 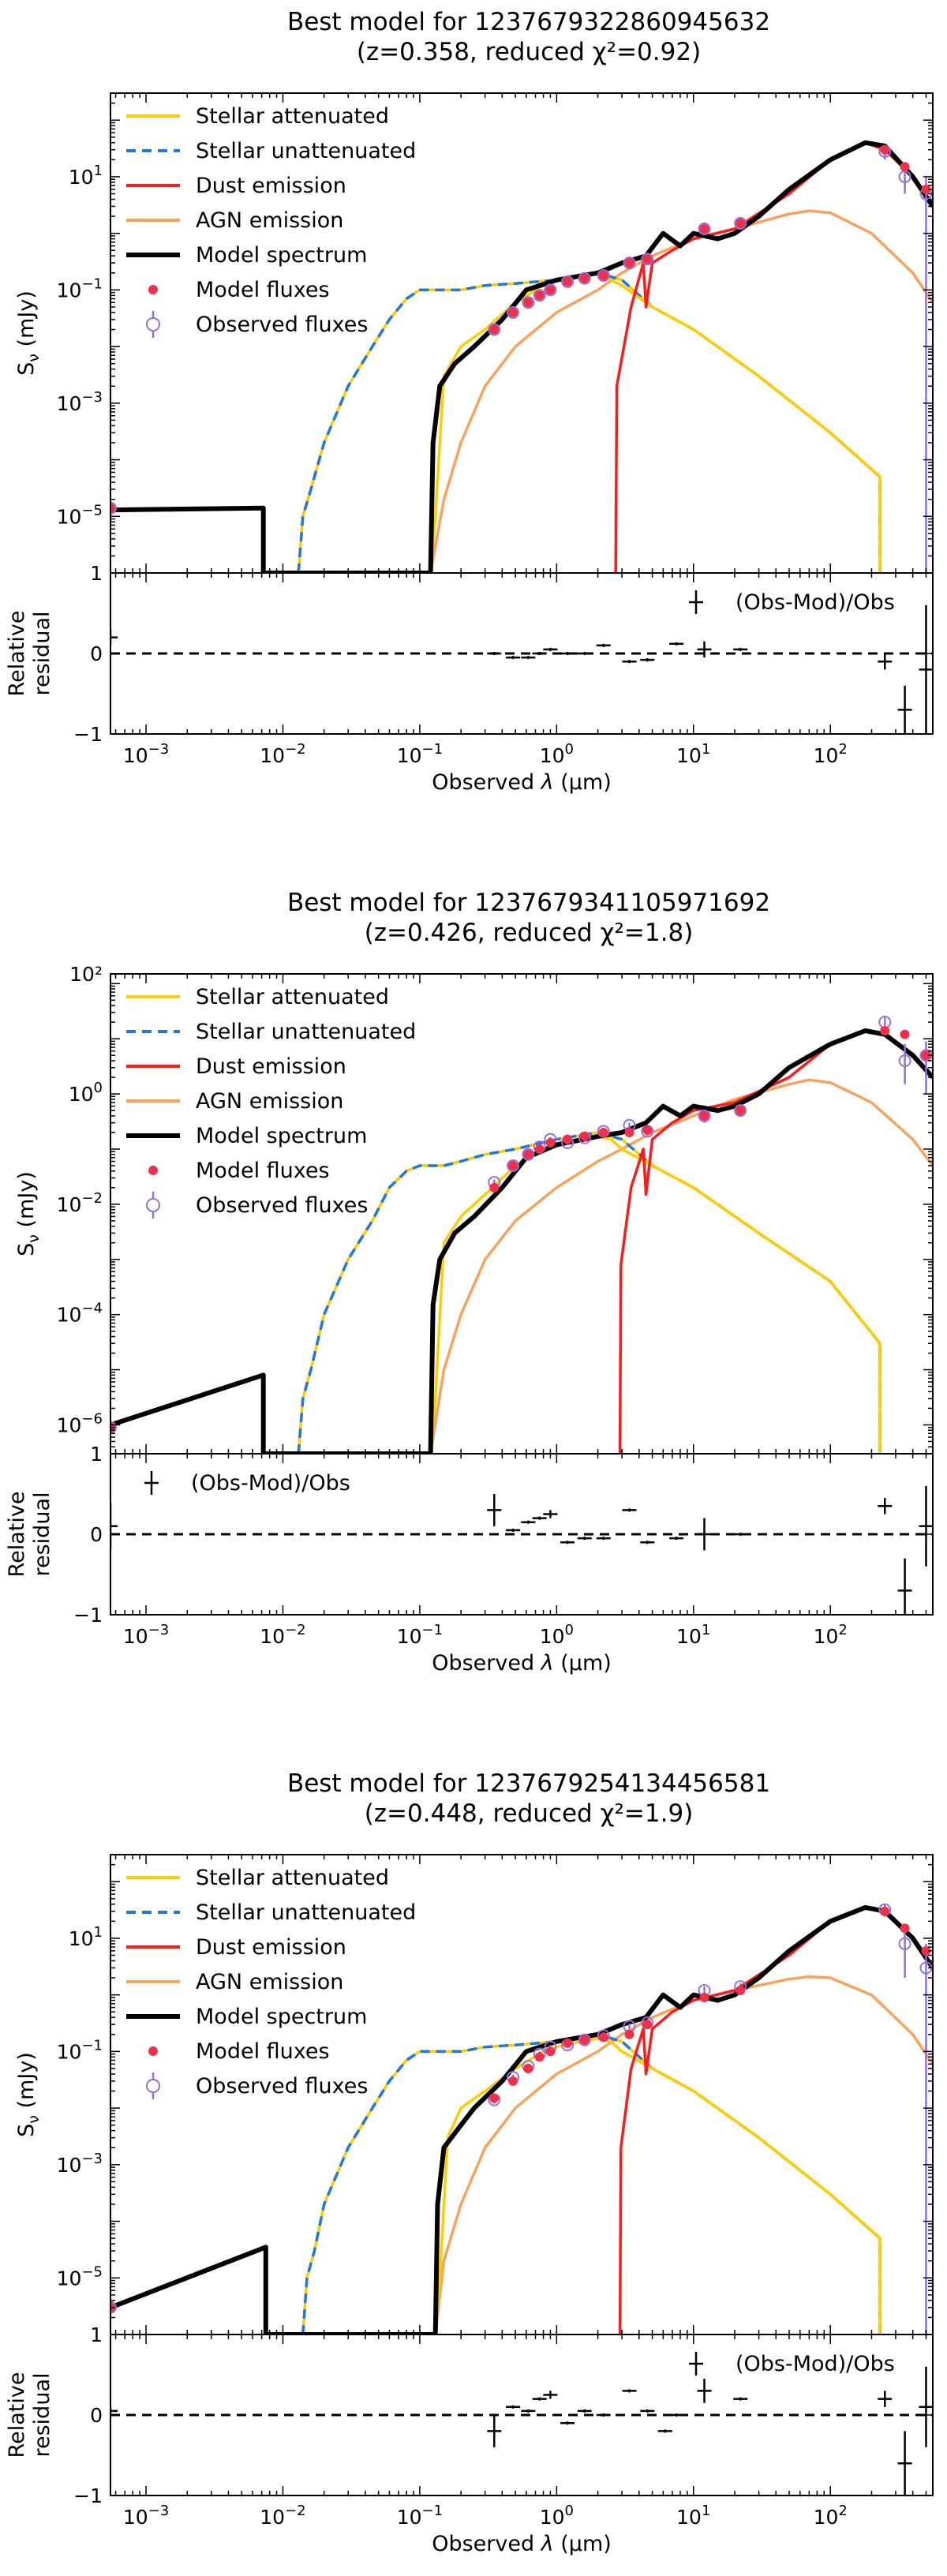 I want to click on y-tick-label: 10⁻³, so click(x=80, y=402).